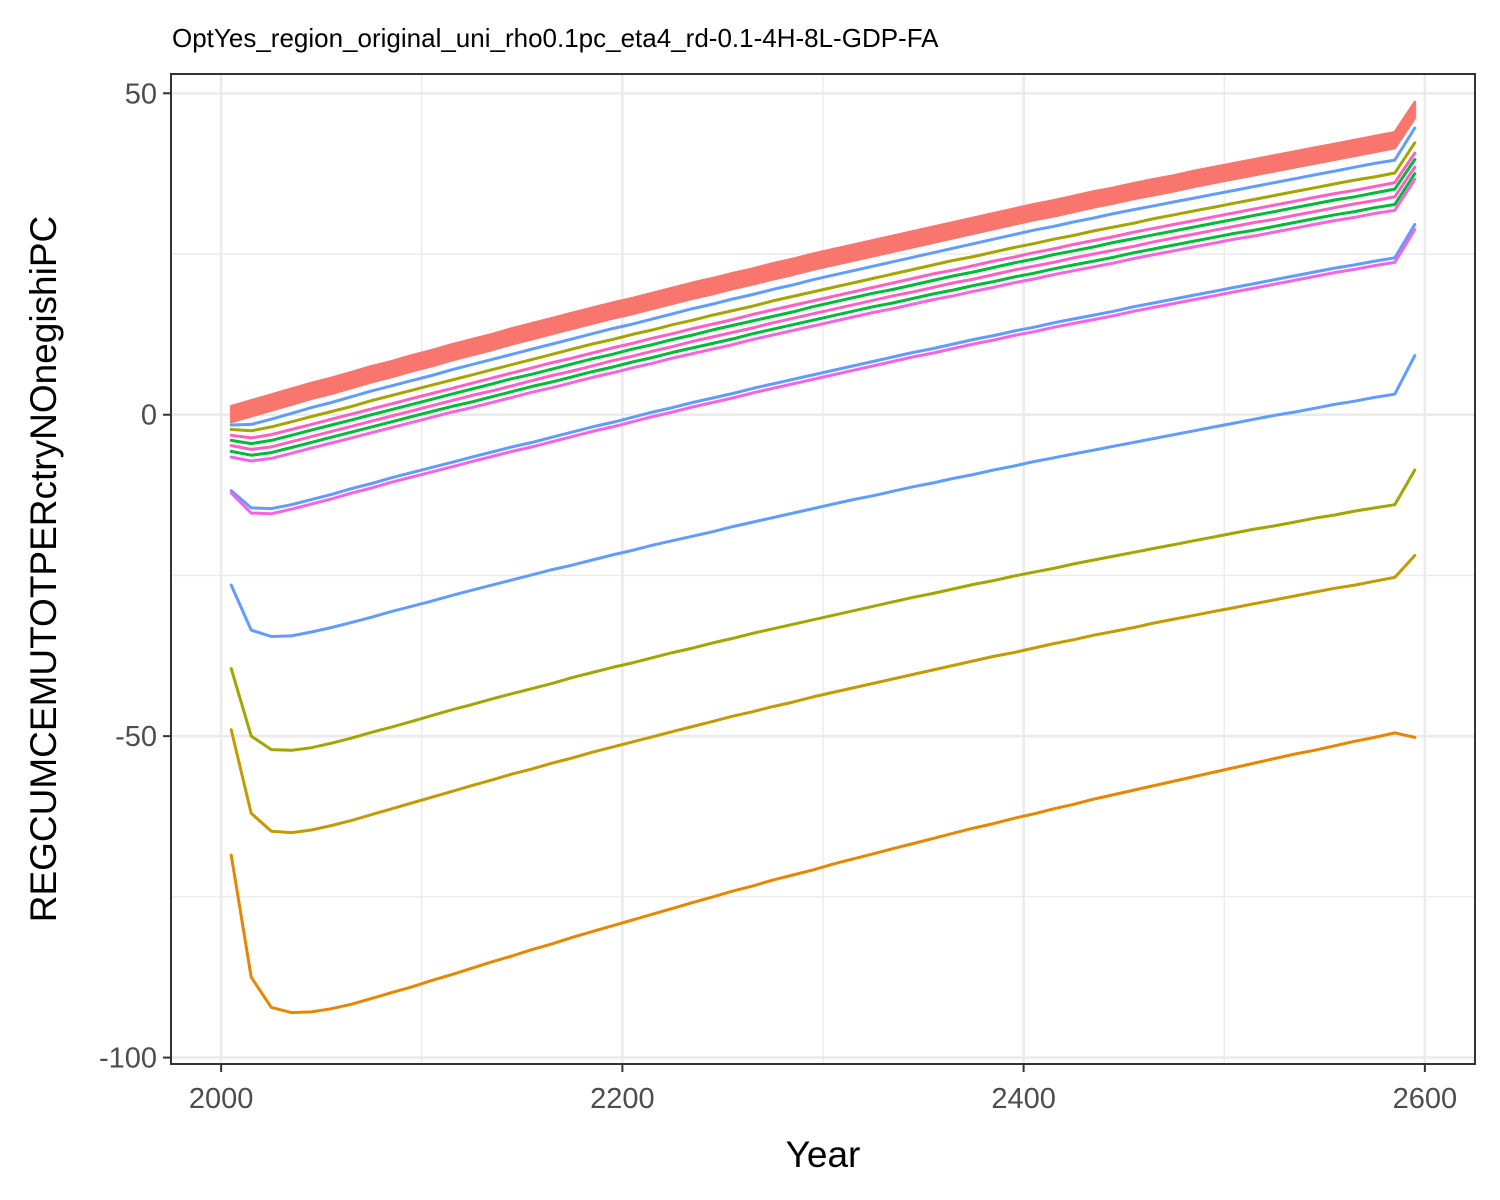  I want to click on x-tick-label: 2400, so click(1023, 1099).